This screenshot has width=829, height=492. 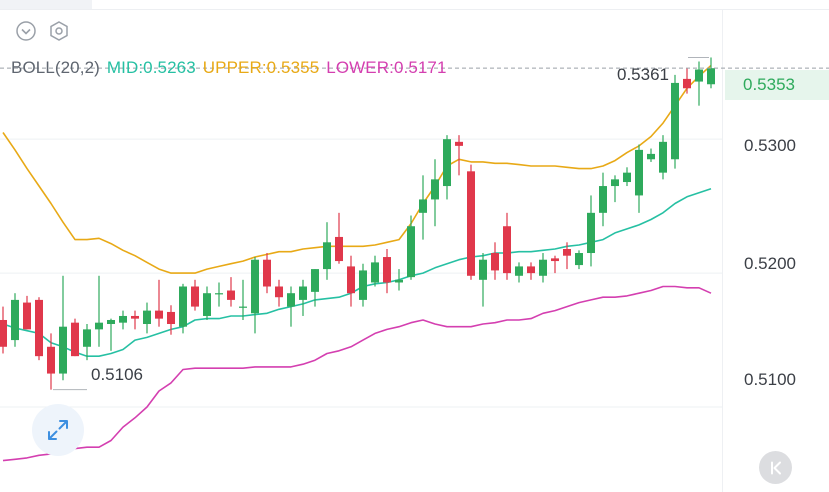 I want to click on price-tick-0: 0.5300, so click(x=770, y=145).